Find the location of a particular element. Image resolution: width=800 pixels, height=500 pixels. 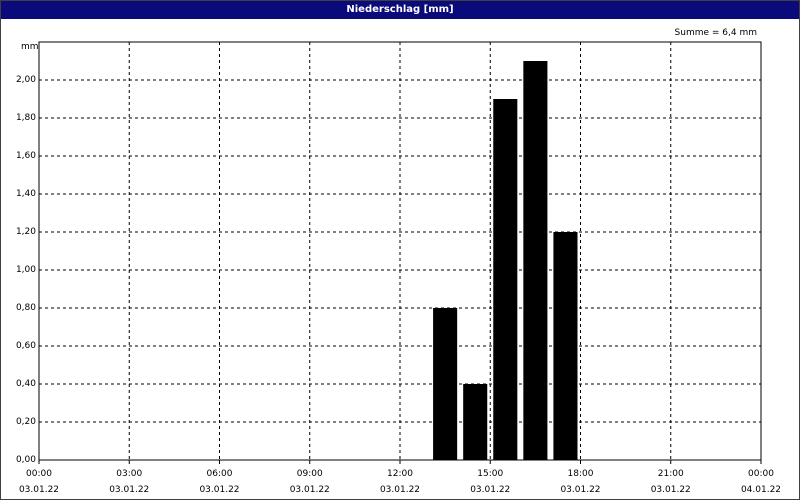

y-tick-label: 0,80 is located at coordinates (25, 308).